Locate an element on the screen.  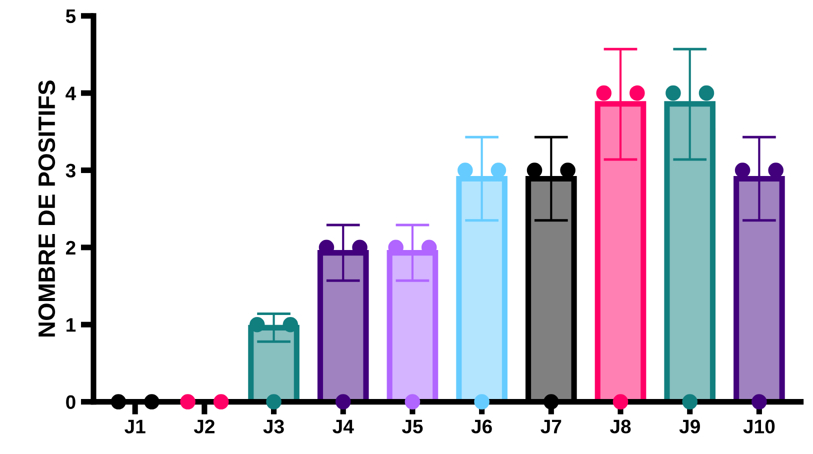
x-tick-label: J2 is located at coordinates (204, 427).